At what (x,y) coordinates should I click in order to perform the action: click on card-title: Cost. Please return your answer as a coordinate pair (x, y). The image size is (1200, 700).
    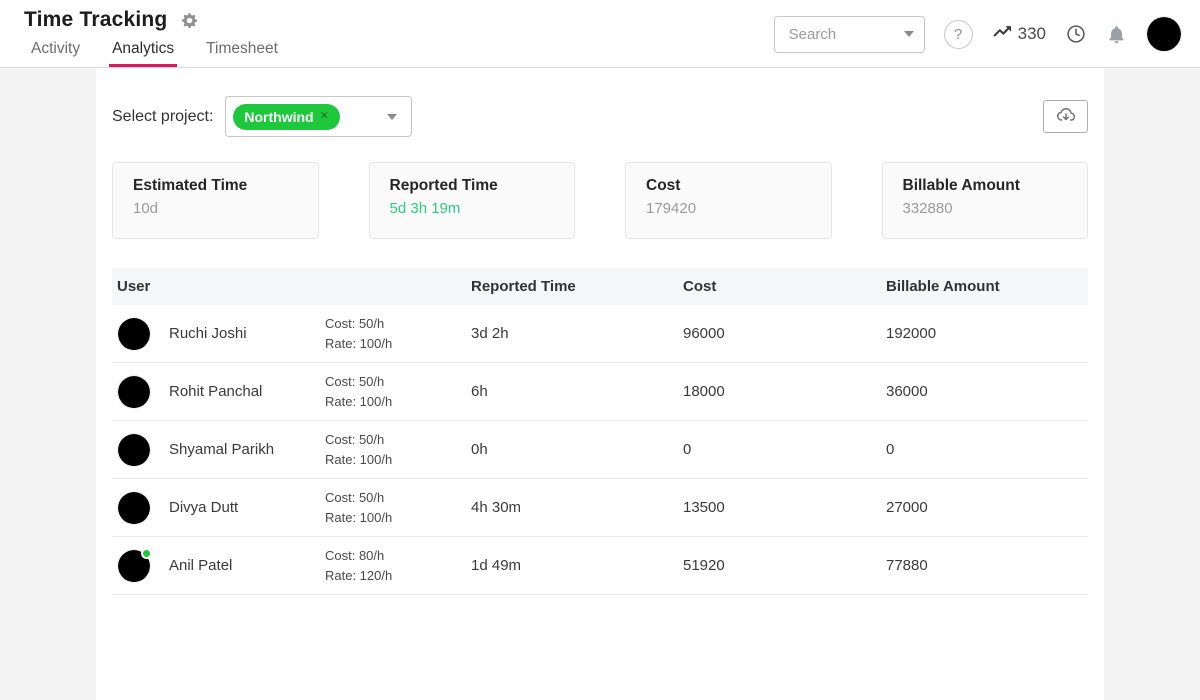
    Looking at the image, I should click on (663, 185).